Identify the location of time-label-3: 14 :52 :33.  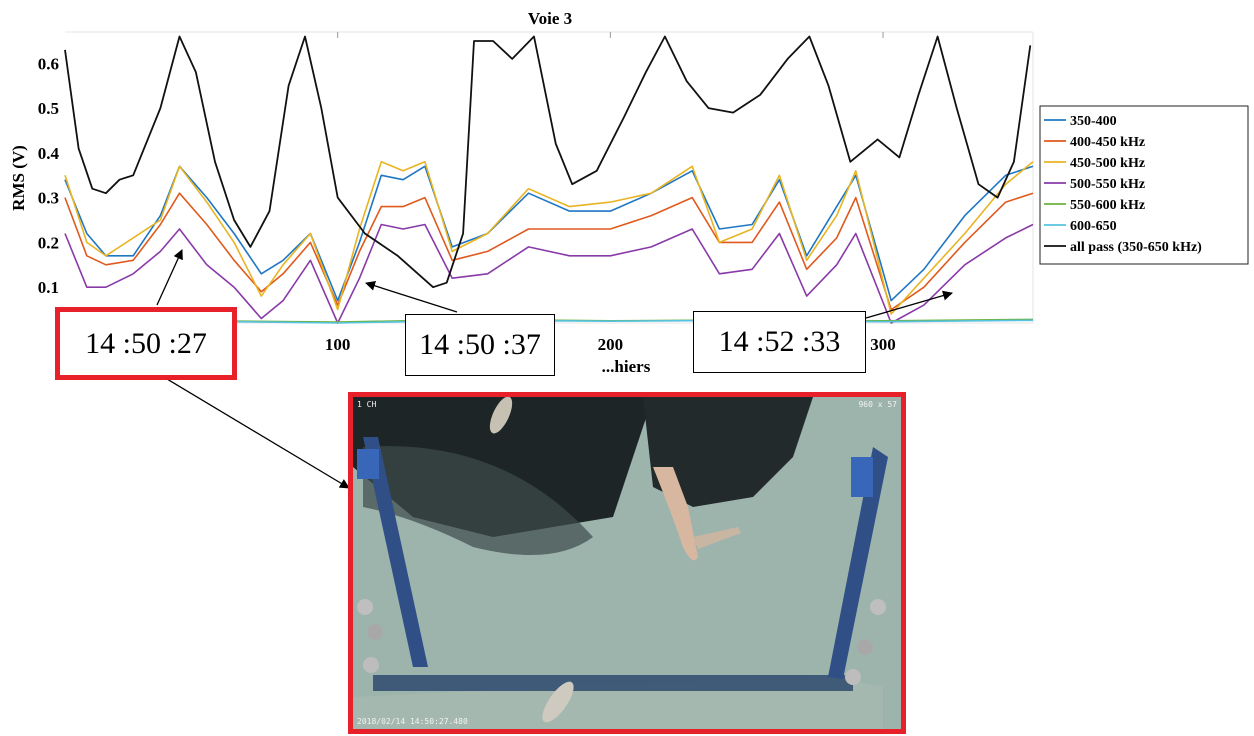
(779, 342).